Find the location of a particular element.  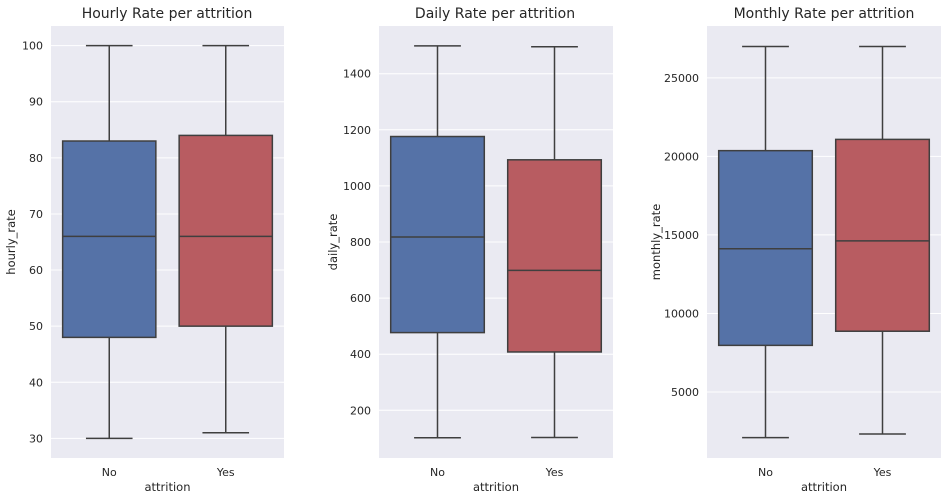

y-tick-label: 800 is located at coordinates (360, 242).